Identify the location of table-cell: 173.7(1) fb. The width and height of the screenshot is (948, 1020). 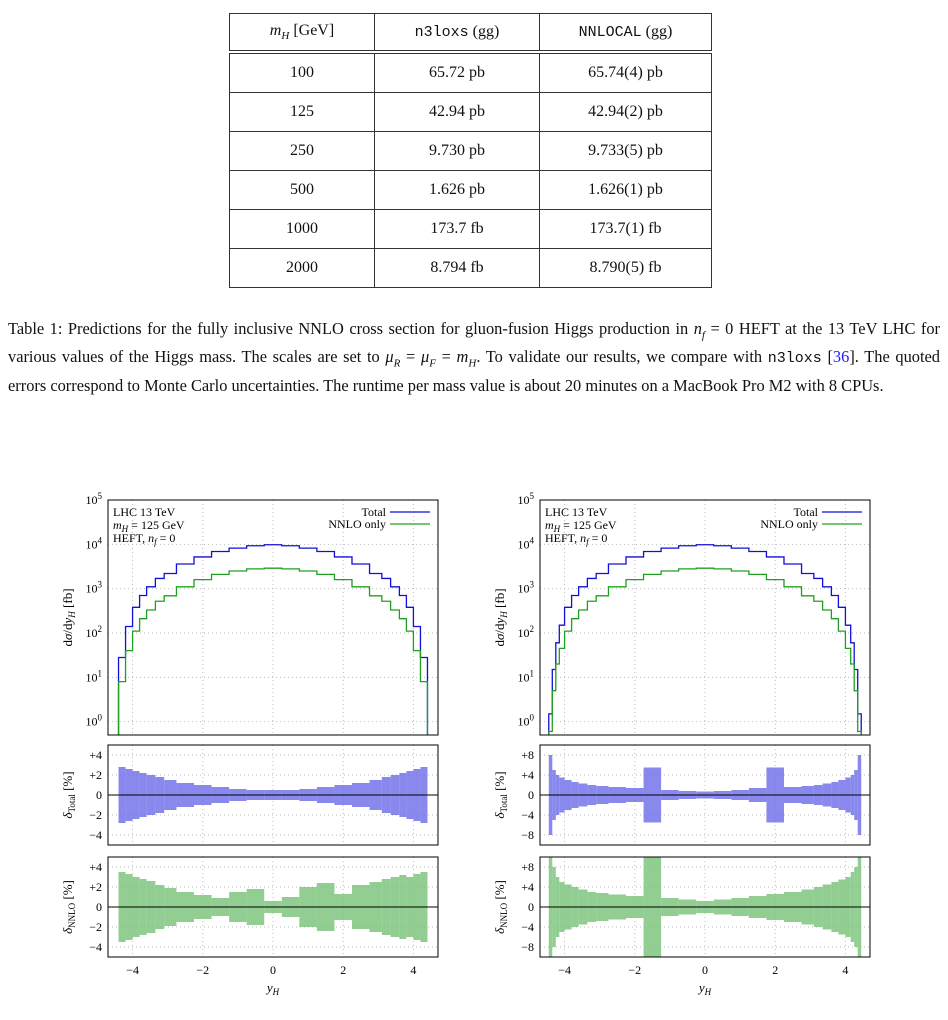
(625, 229).